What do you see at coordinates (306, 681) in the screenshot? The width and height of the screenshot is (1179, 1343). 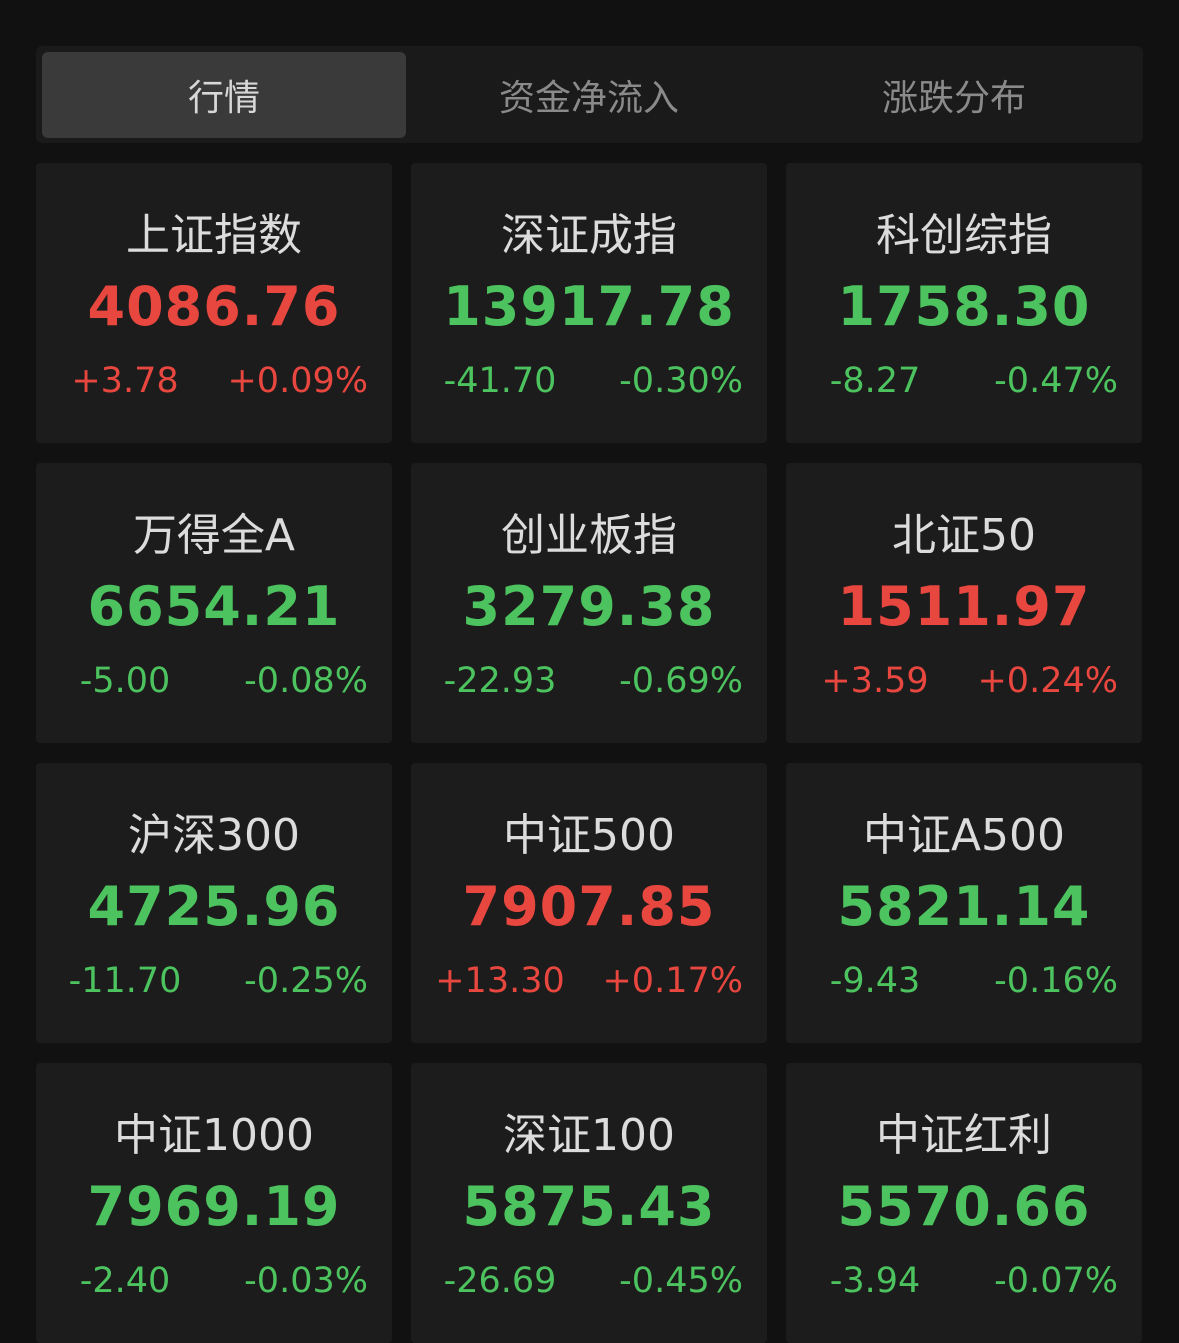 I see `index-change-percent: -0.08%` at bounding box center [306, 681].